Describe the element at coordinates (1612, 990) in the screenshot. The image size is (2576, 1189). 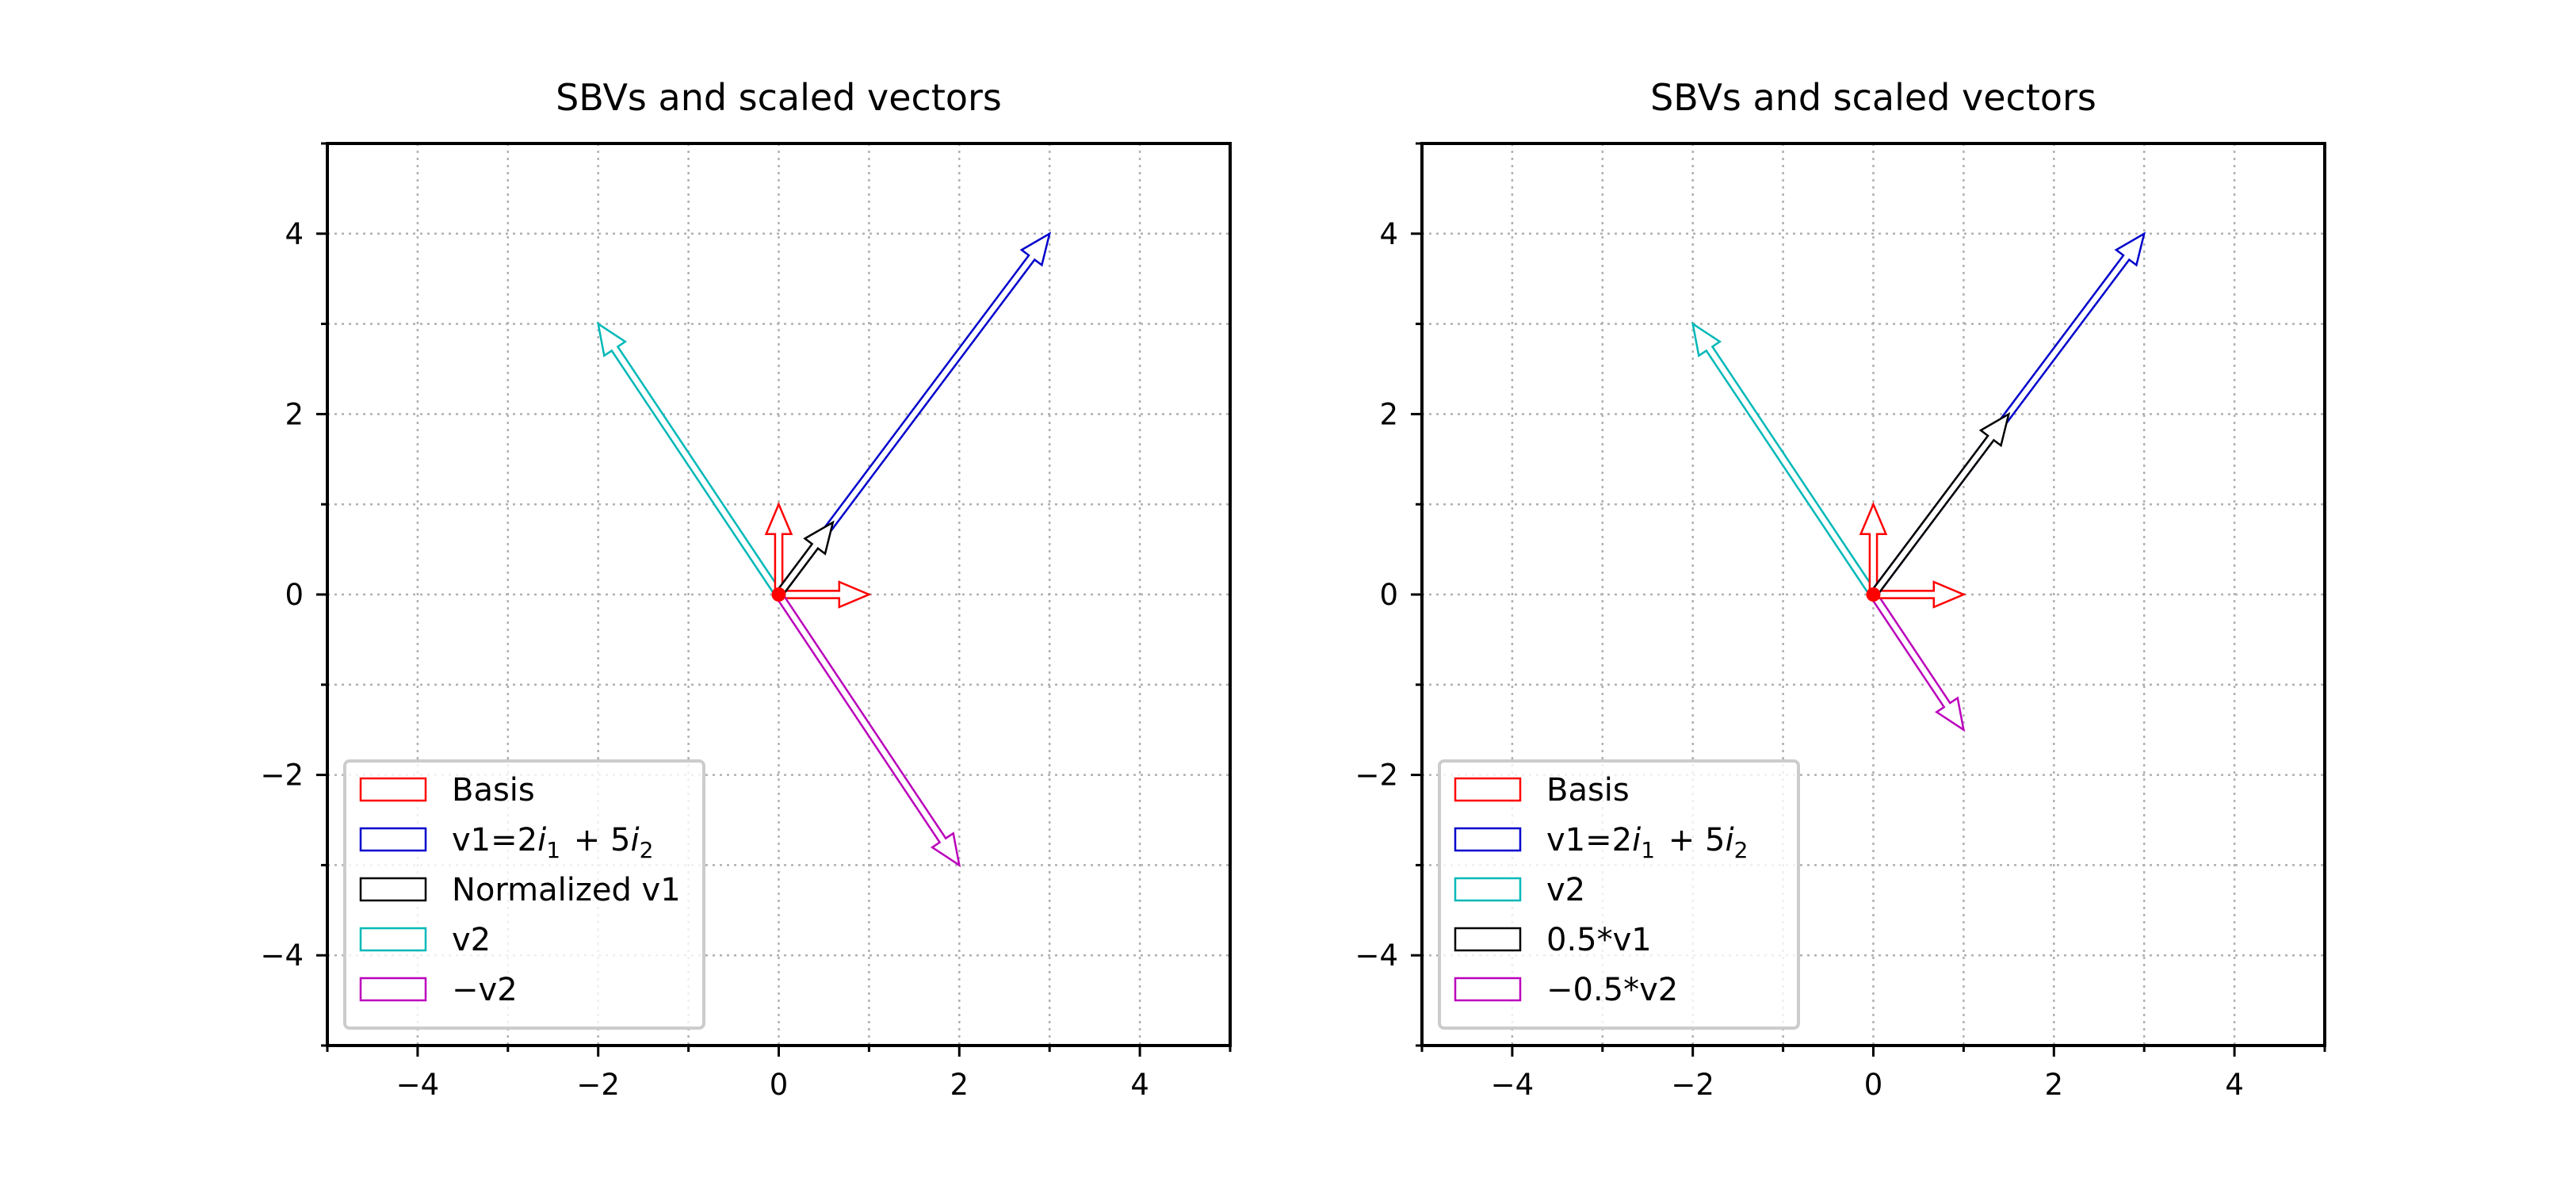
I see `legend-label-neg-0-5-v2: −0.5*v2` at that location.